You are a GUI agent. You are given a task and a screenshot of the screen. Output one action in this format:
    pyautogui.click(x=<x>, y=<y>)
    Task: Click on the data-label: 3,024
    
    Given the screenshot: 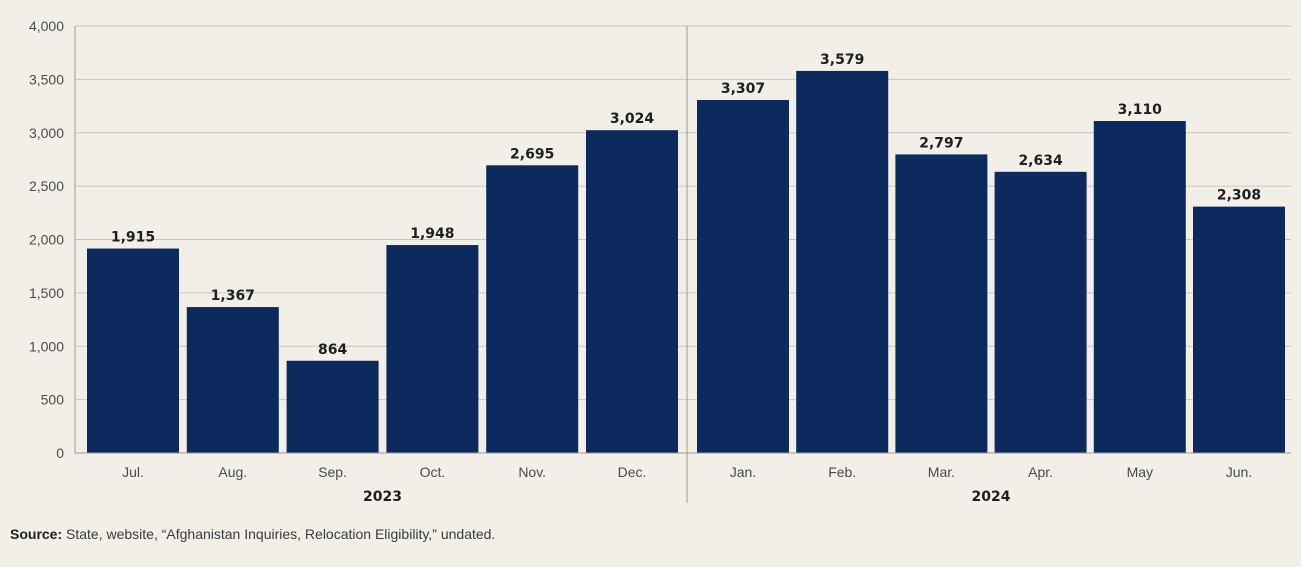 What is the action you would take?
    pyautogui.click(x=632, y=119)
    